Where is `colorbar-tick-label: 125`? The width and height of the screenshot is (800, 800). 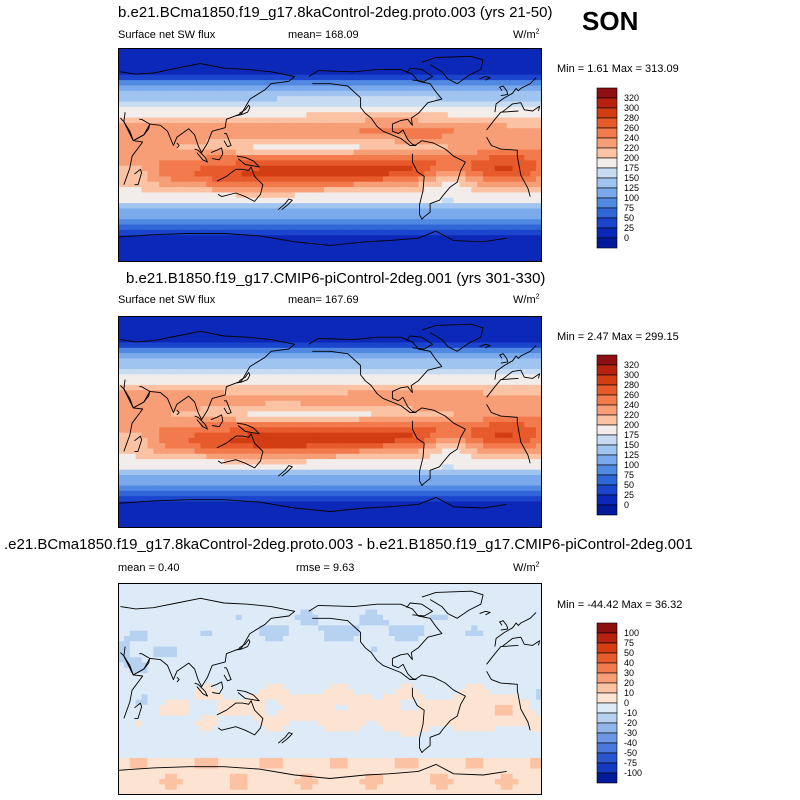 colorbar-tick-label: 125 is located at coordinates (631, 455).